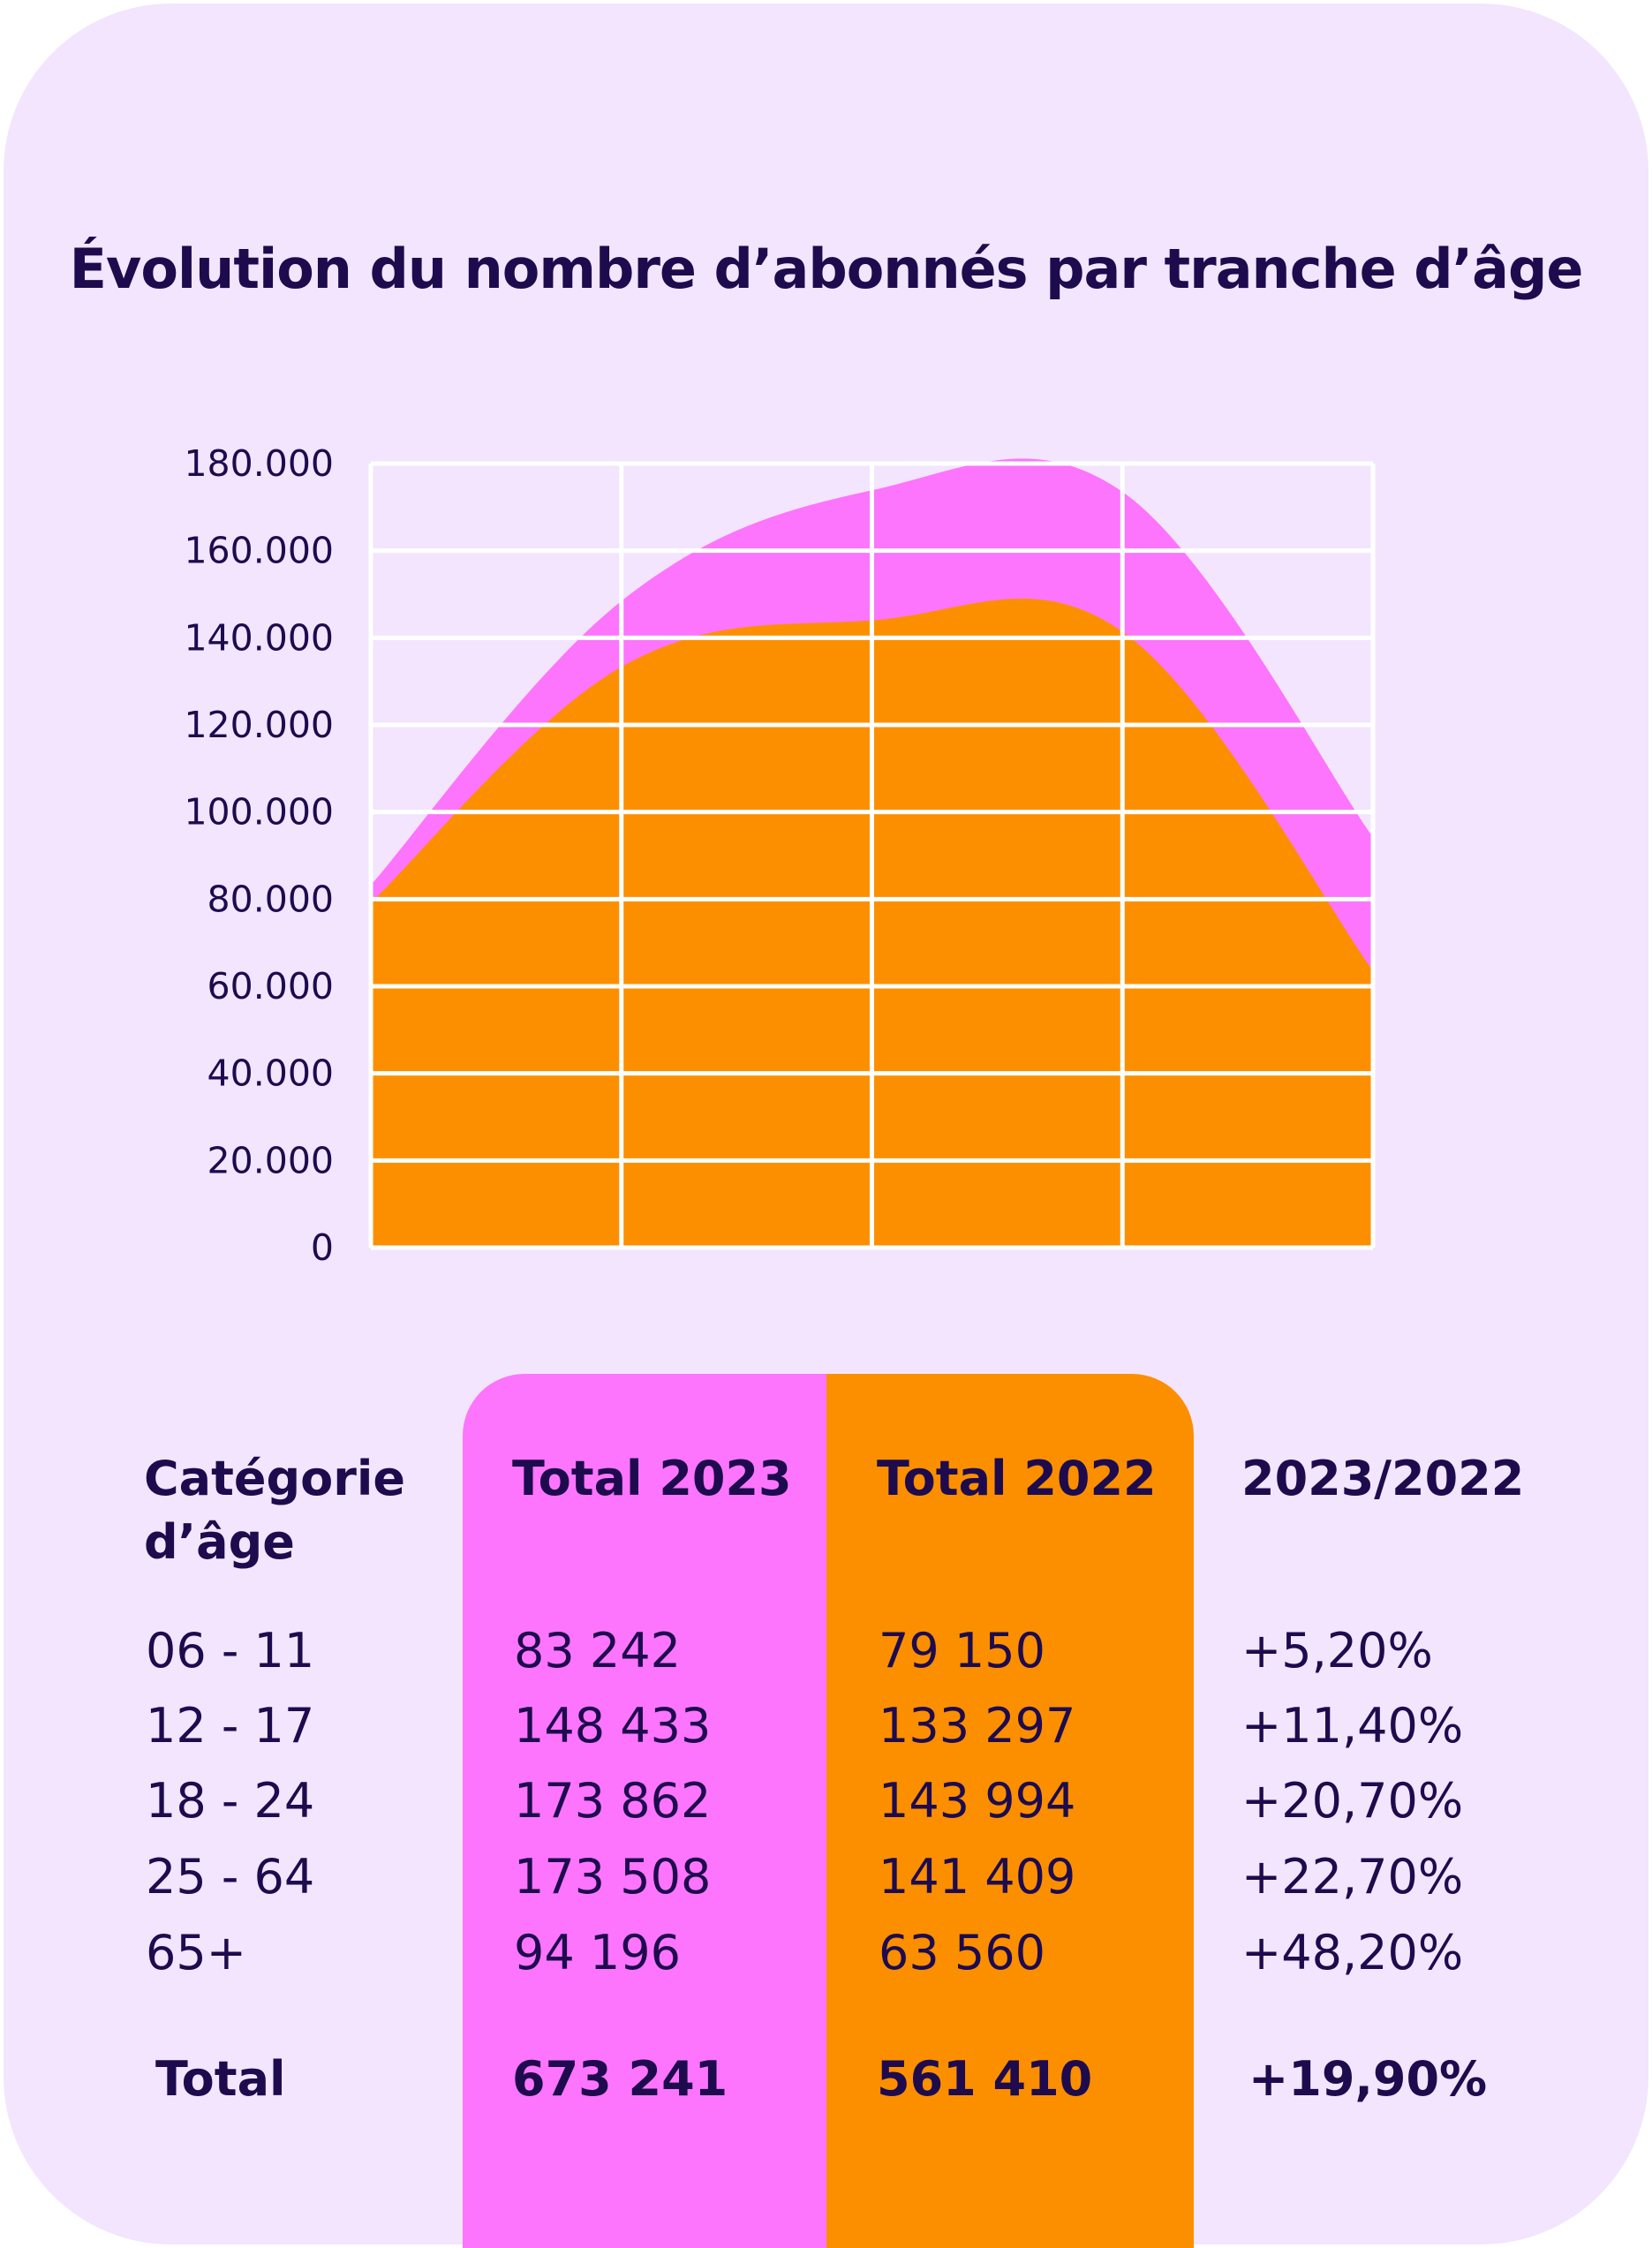  Describe the element at coordinates (270, 1160) in the screenshot. I see `y-tick-label: 20.000` at that location.